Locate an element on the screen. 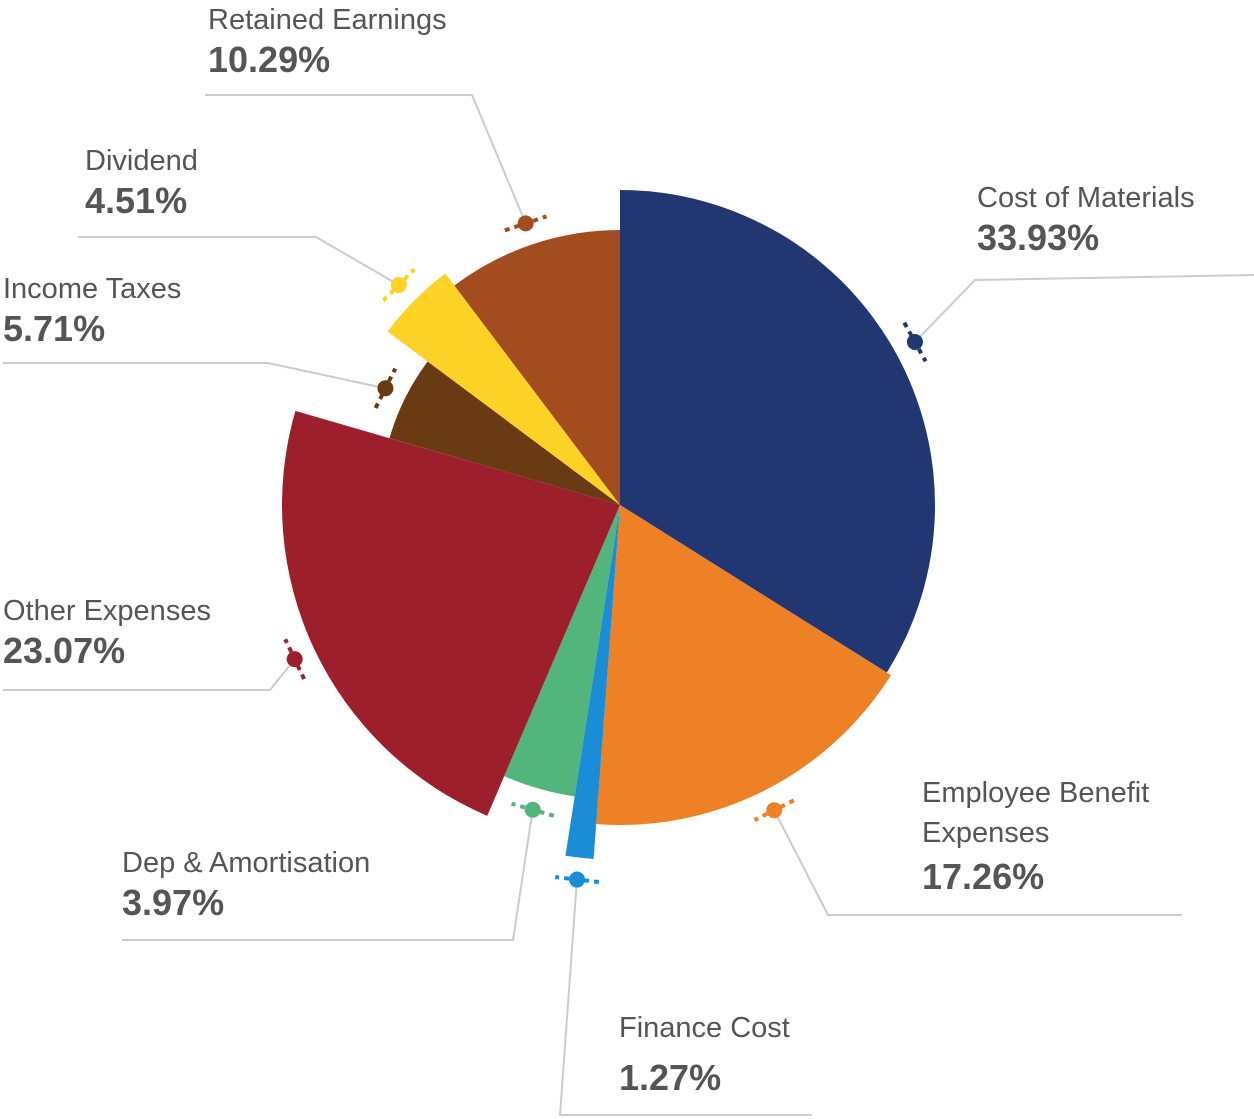 Image resolution: width=1254 pixels, height=1119 pixels. slice-label: Cost of Materials 33.93% is located at coordinates (1112, 218).